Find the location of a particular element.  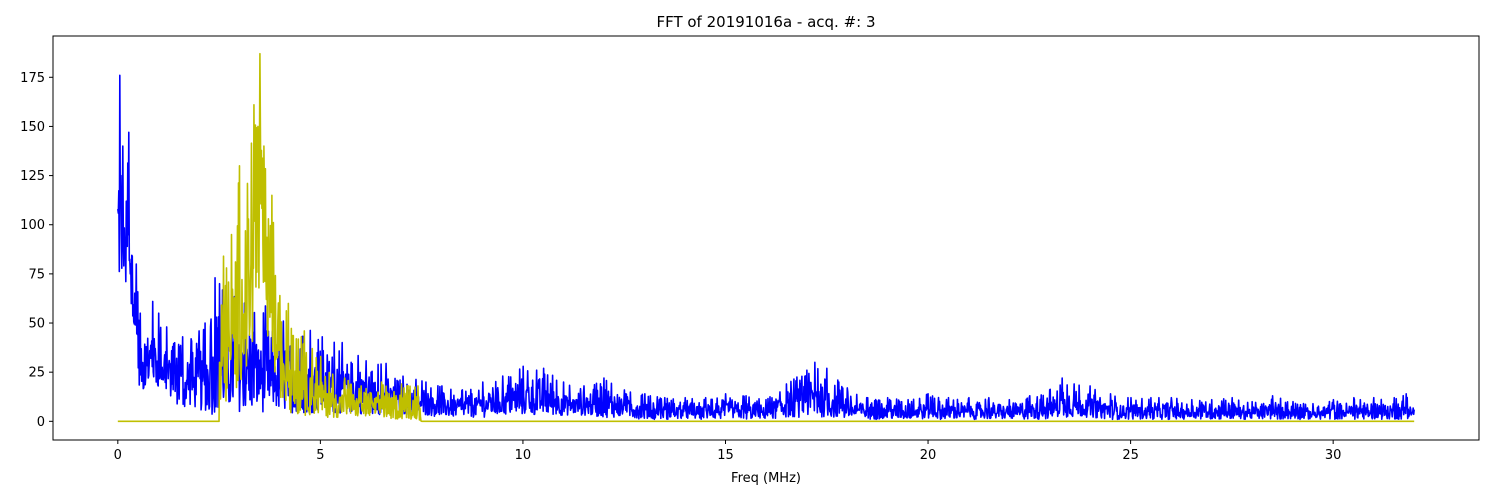

y-tick-label: 100 is located at coordinates (32, 225).